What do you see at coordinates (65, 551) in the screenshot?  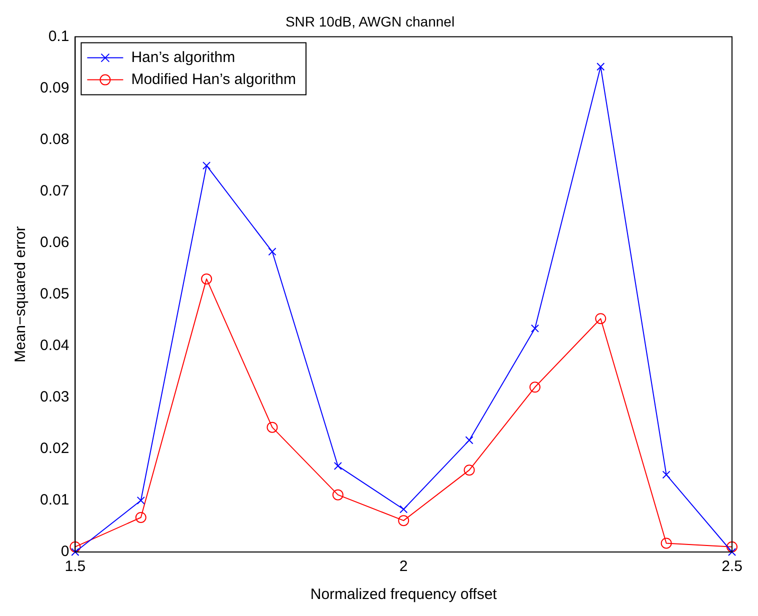 I see `y-tick-label: 0` at bounding box center [65, 551].